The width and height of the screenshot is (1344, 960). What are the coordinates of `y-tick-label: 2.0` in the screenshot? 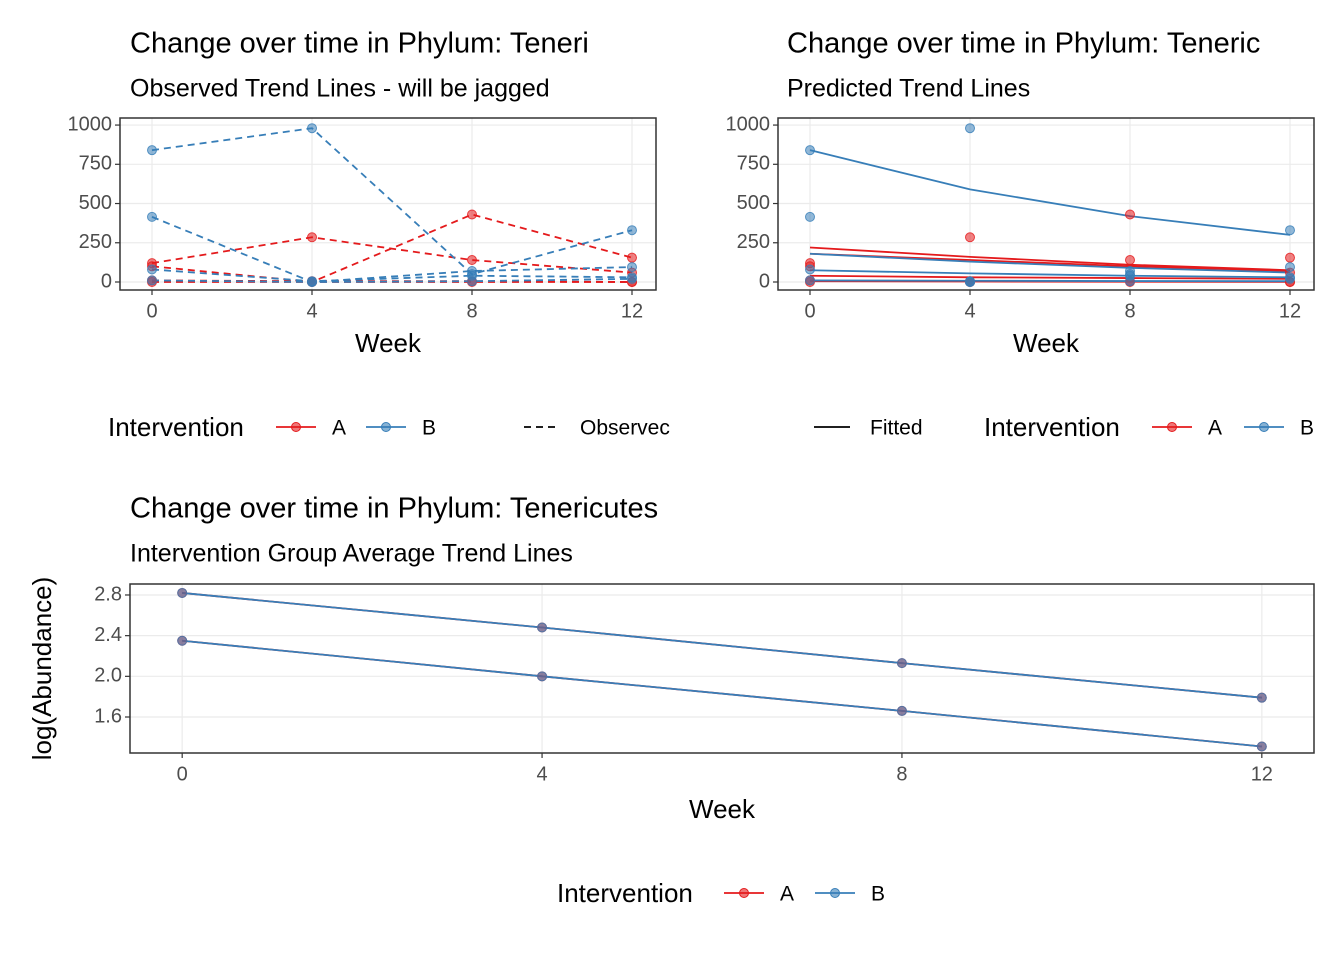 It's located at (108, 676).